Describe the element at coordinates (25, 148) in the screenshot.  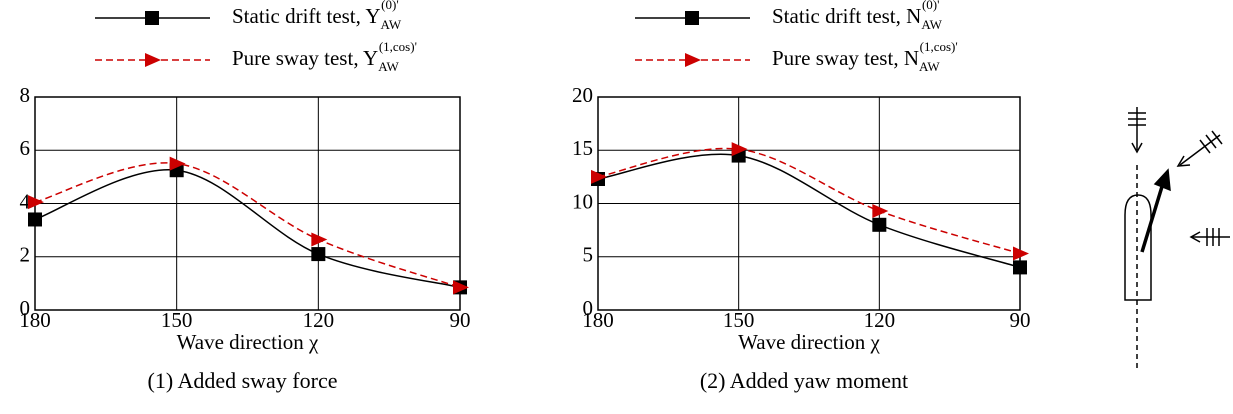
I see `y-tick-label: 6` at that location.